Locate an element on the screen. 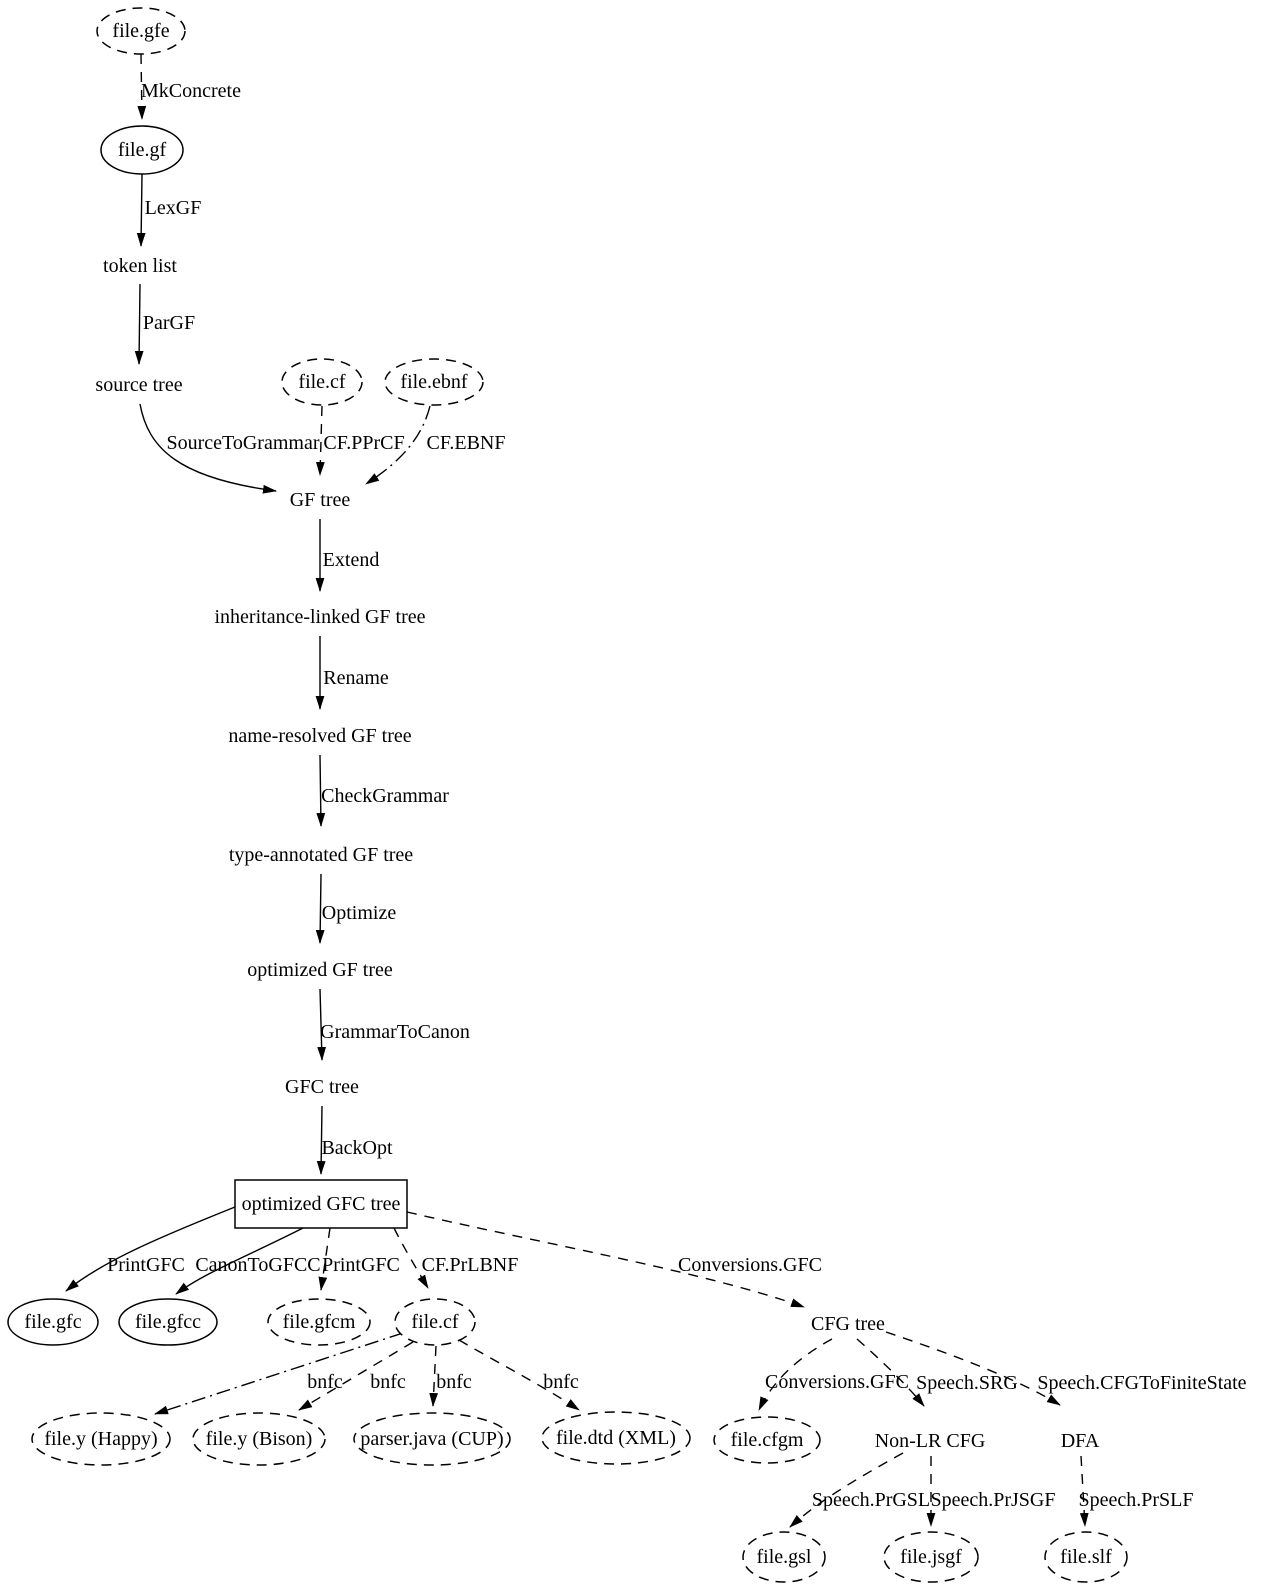  edge-cfg-tree-to-file-cfgm: Conversions.GFC is located at coordinates (833, 1374).